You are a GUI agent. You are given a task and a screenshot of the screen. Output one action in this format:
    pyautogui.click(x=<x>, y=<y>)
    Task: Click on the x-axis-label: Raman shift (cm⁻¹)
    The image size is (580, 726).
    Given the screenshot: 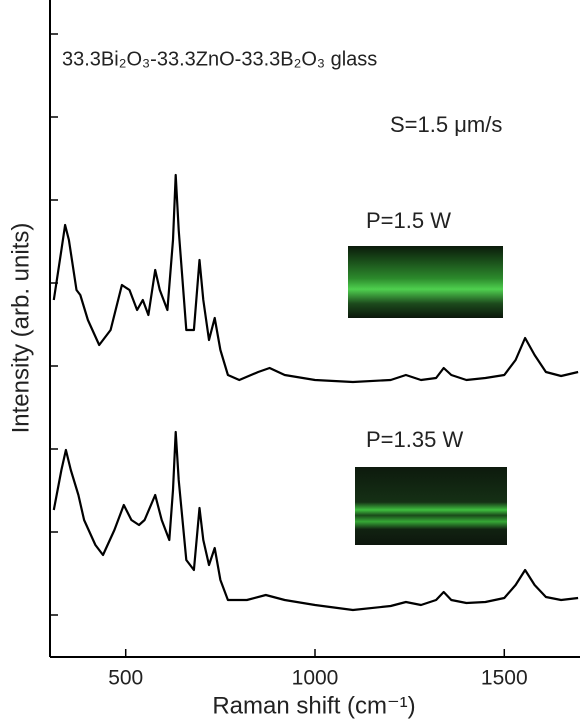 What is the action you would take?
    pyautogui.click(x=313, y=705)
    